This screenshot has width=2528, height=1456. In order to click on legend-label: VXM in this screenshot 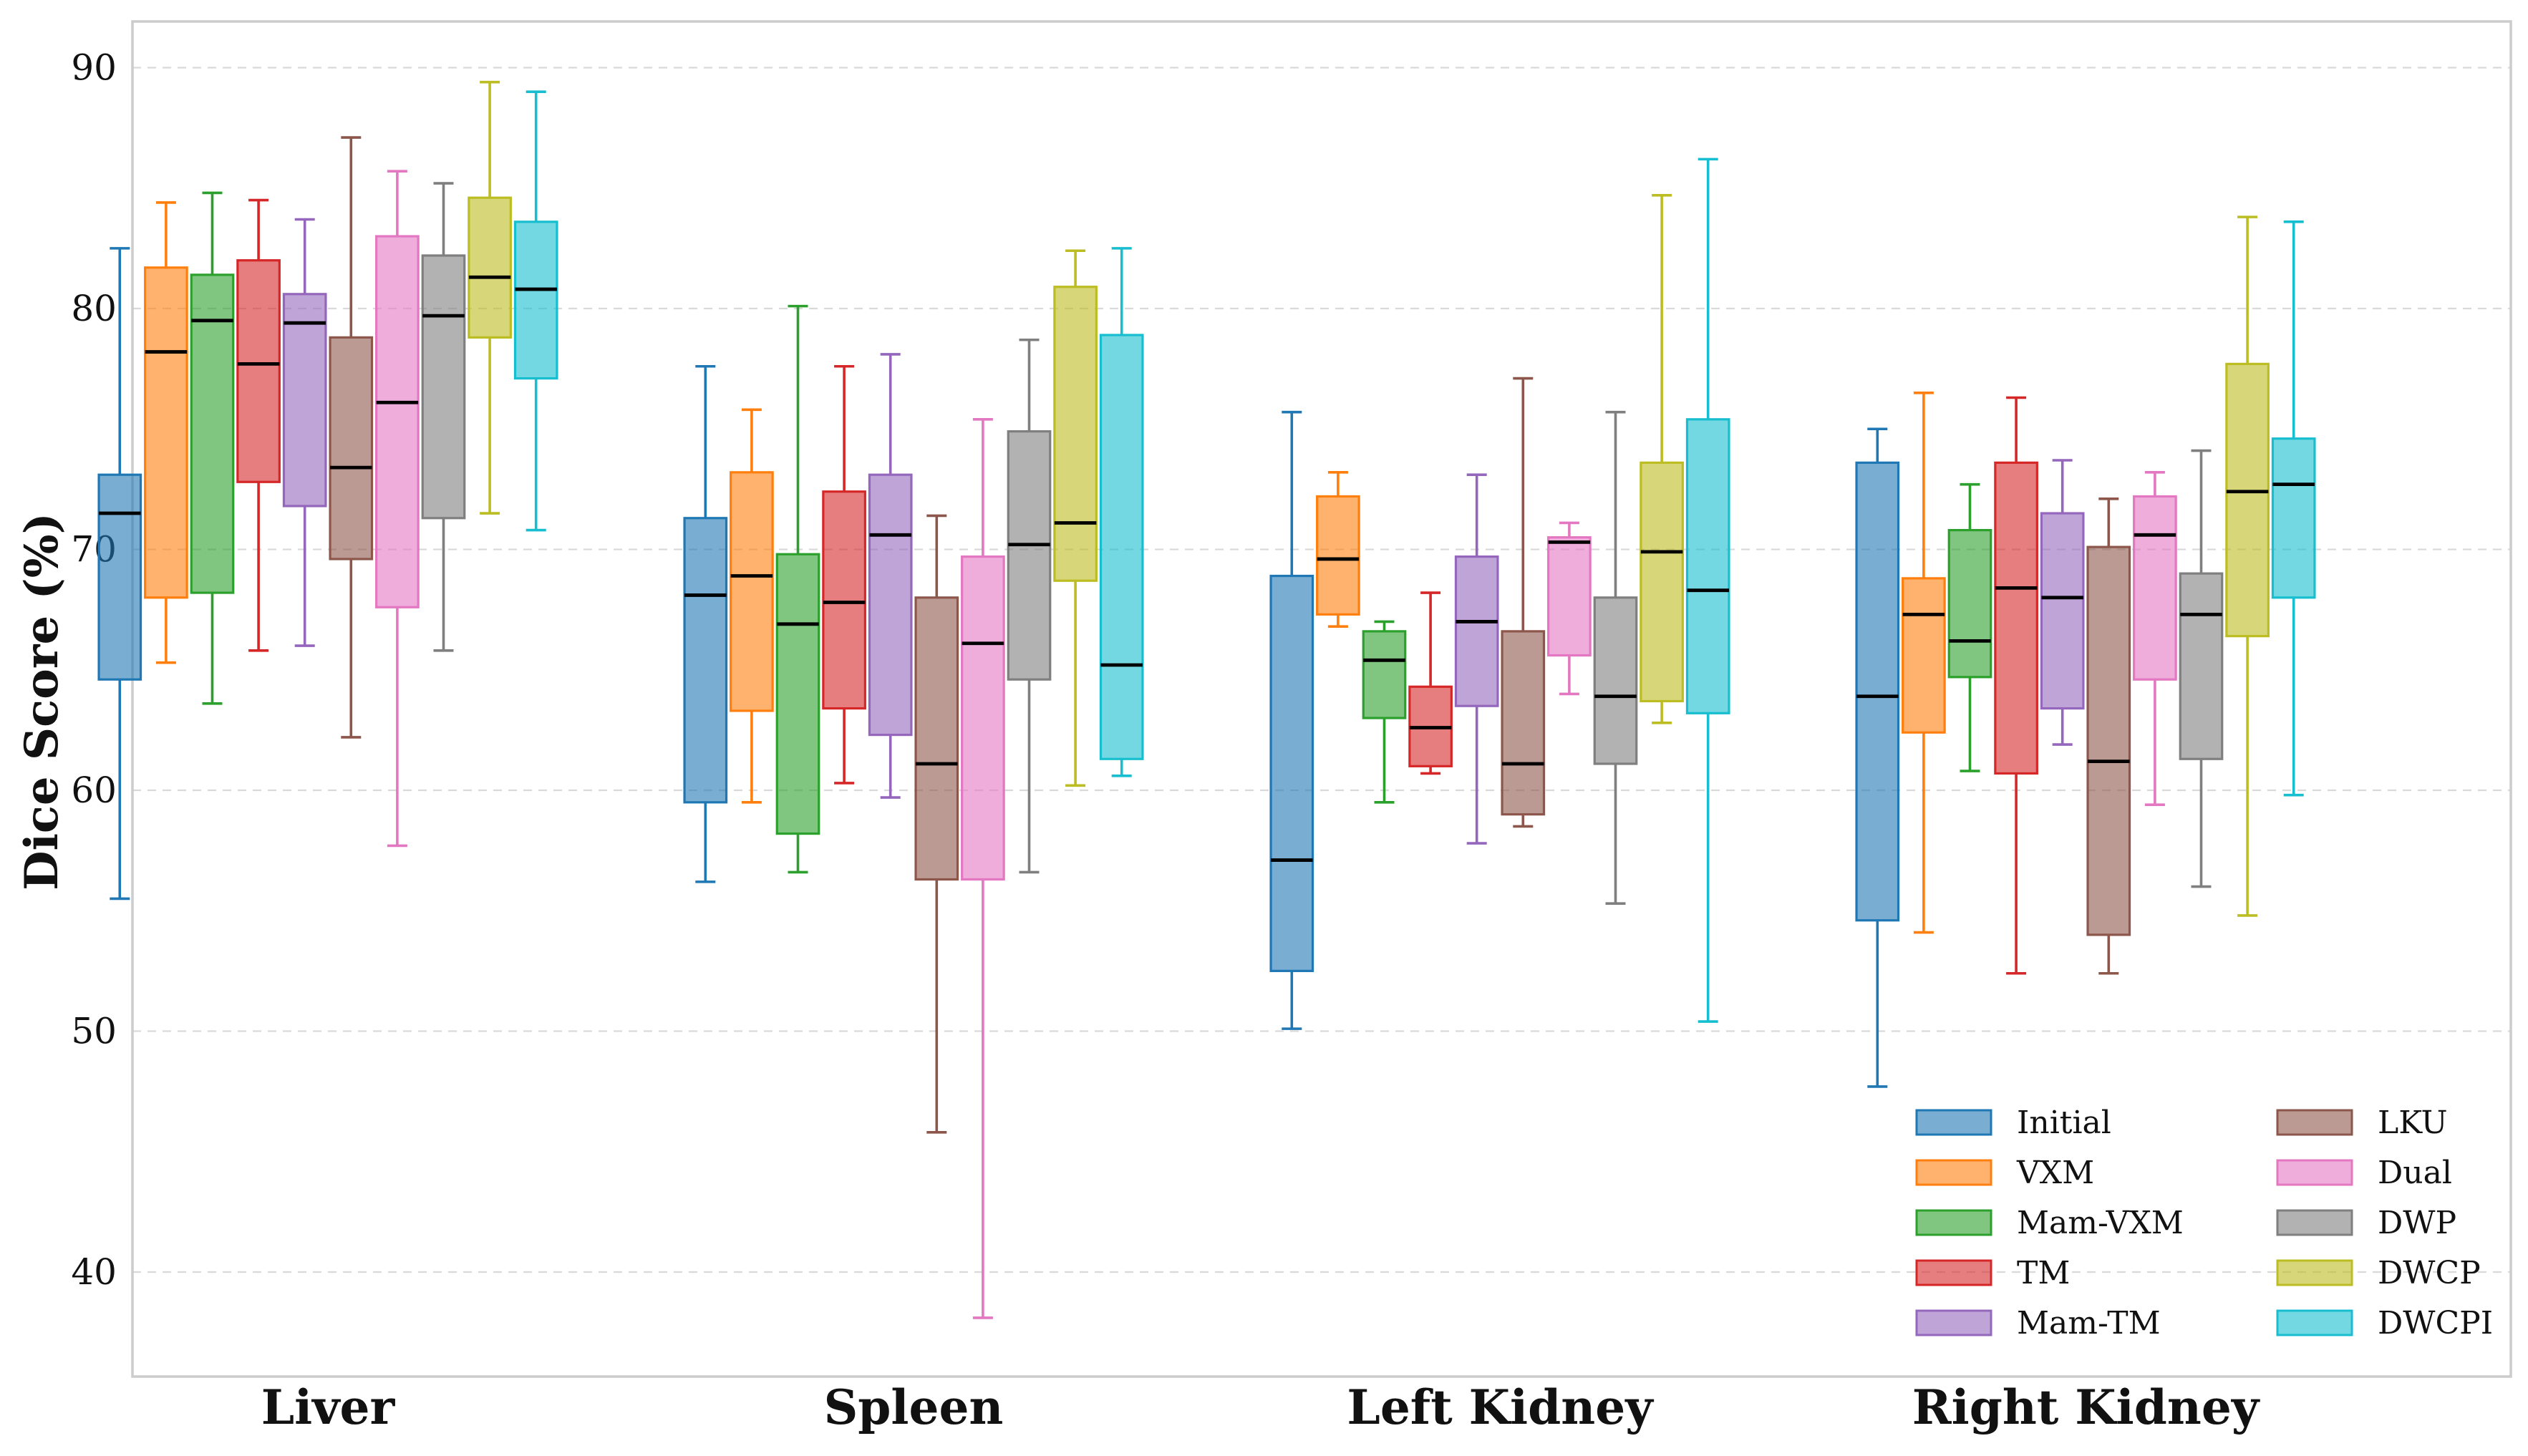, I will do `click(2055, 1173)`.